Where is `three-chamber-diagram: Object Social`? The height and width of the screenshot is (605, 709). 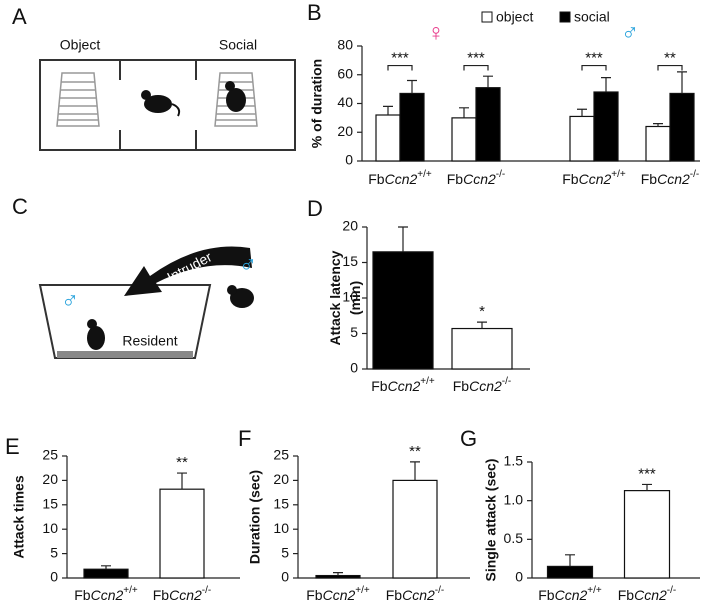 three-chamber-diagram: Object Social is located at coordinates (167, 94).